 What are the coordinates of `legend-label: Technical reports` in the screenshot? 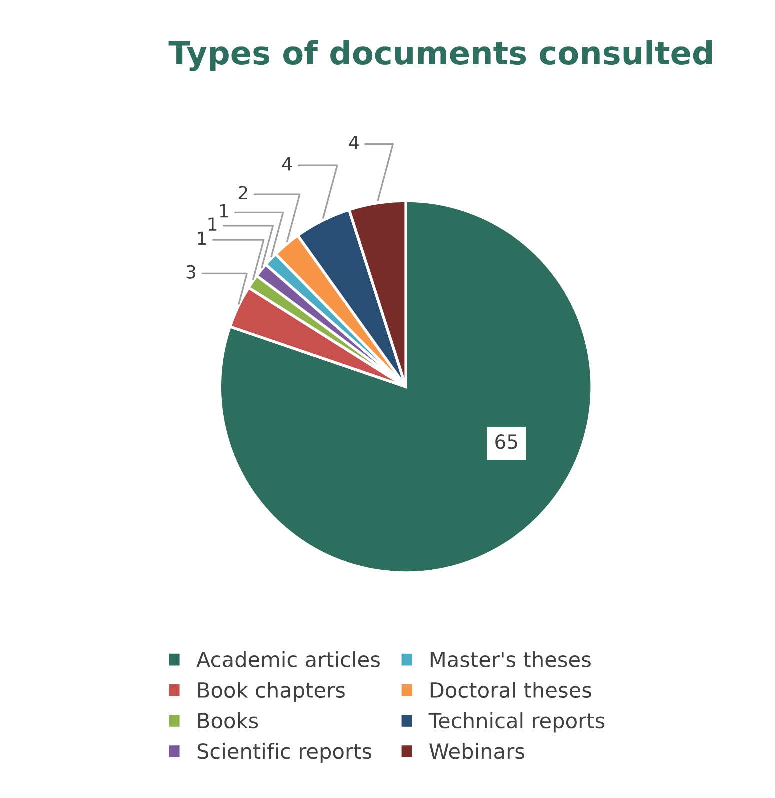 It's located at (516, 722).